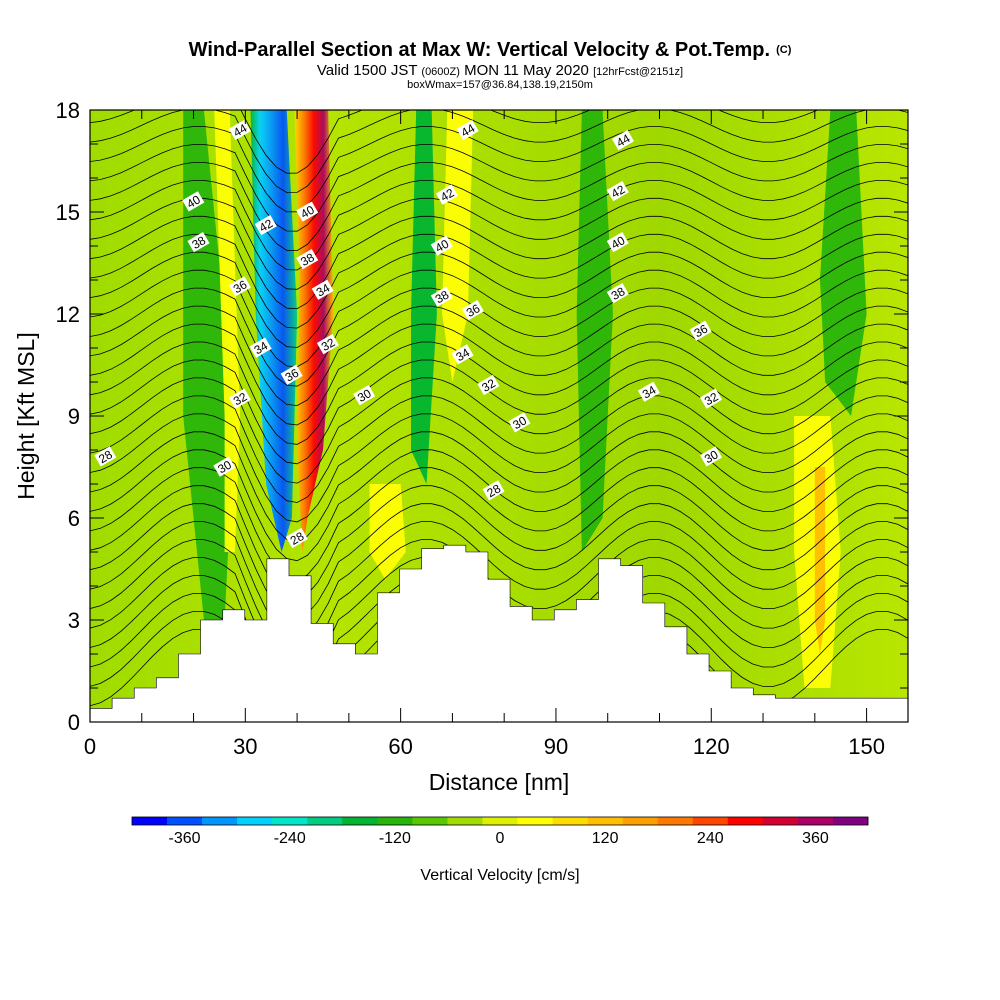 The width and height of the screenshot is (1000, 1000). I want to click on chart-subtitle-box: boxWmax=157@36.84,138.19,2150m, so click(500, 85).